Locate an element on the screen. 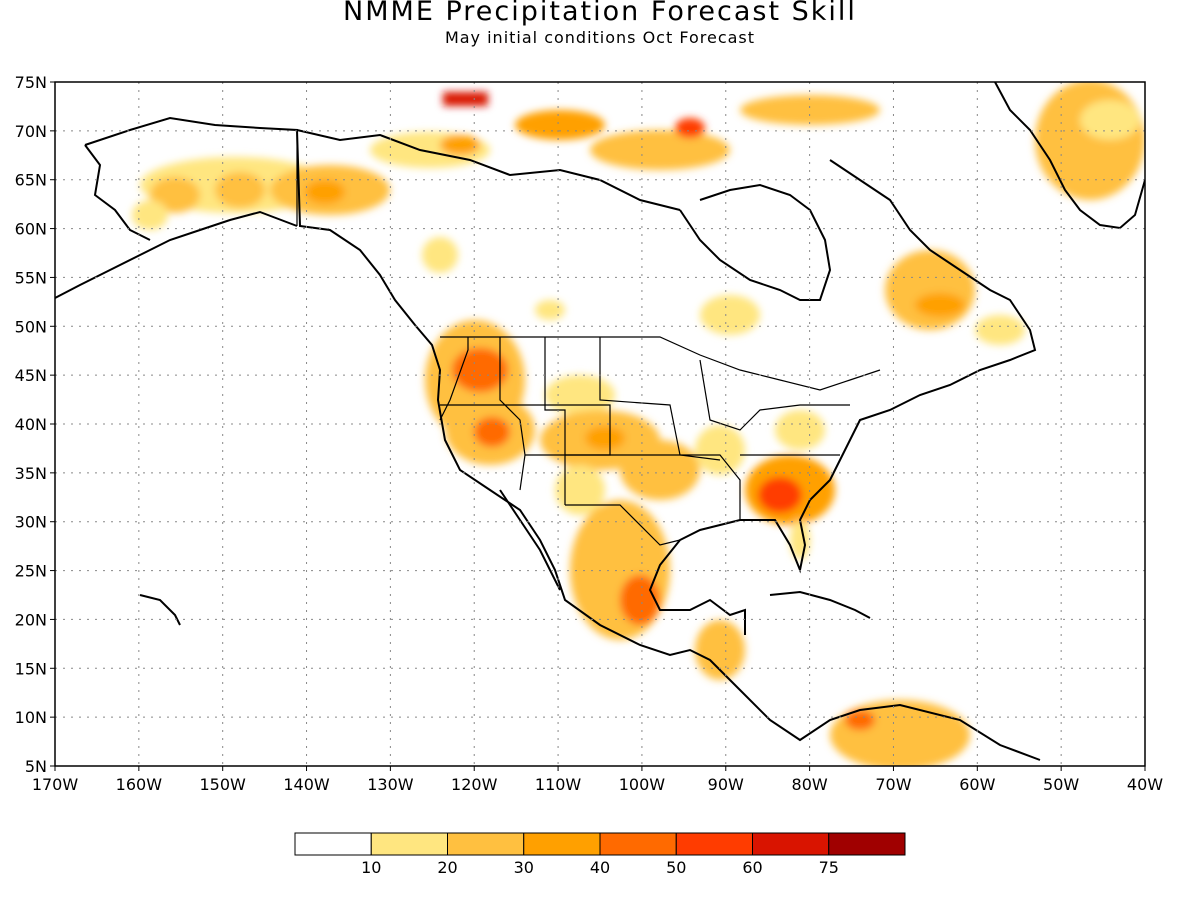 This screenshot has height=900, width=1200. skill-area-nw-territories-core is located at coordinates (460, 145).